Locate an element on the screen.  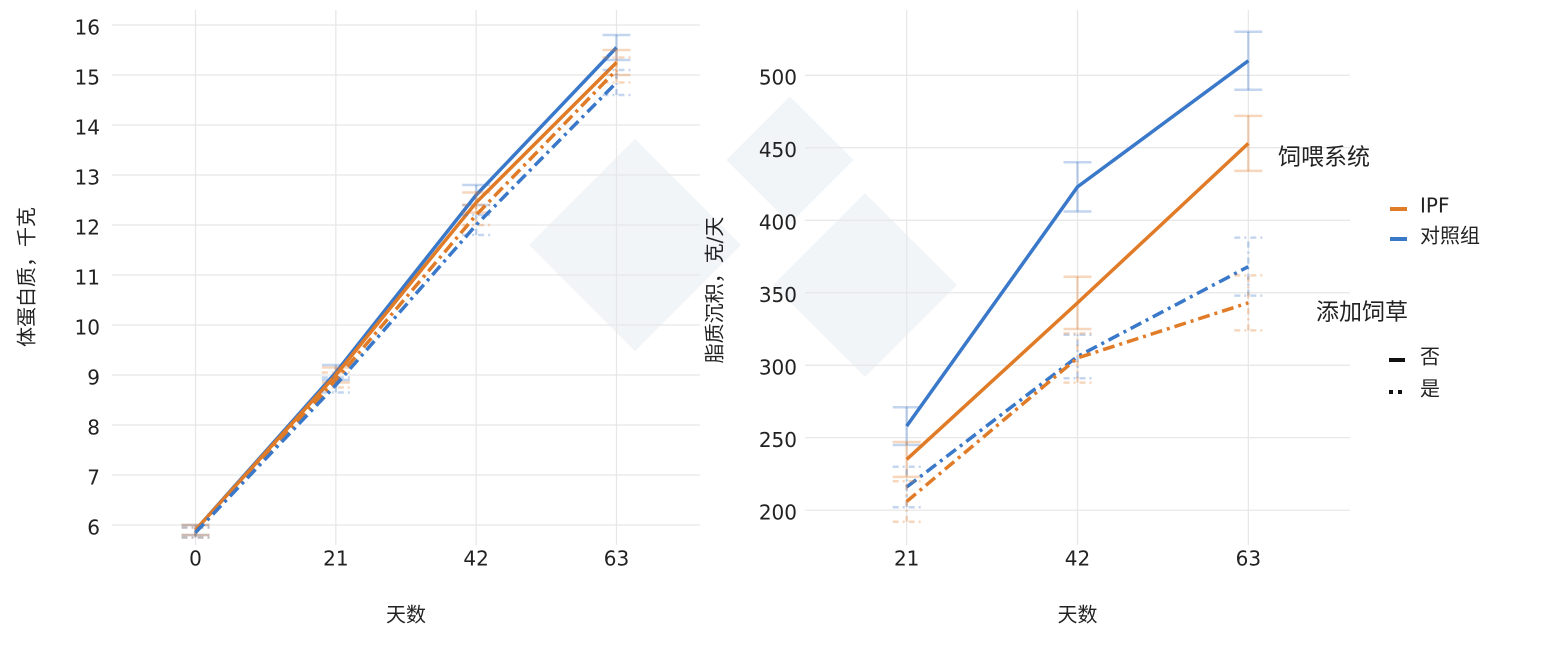
y-tick-label: 9 is located at coordinates (93, 378).